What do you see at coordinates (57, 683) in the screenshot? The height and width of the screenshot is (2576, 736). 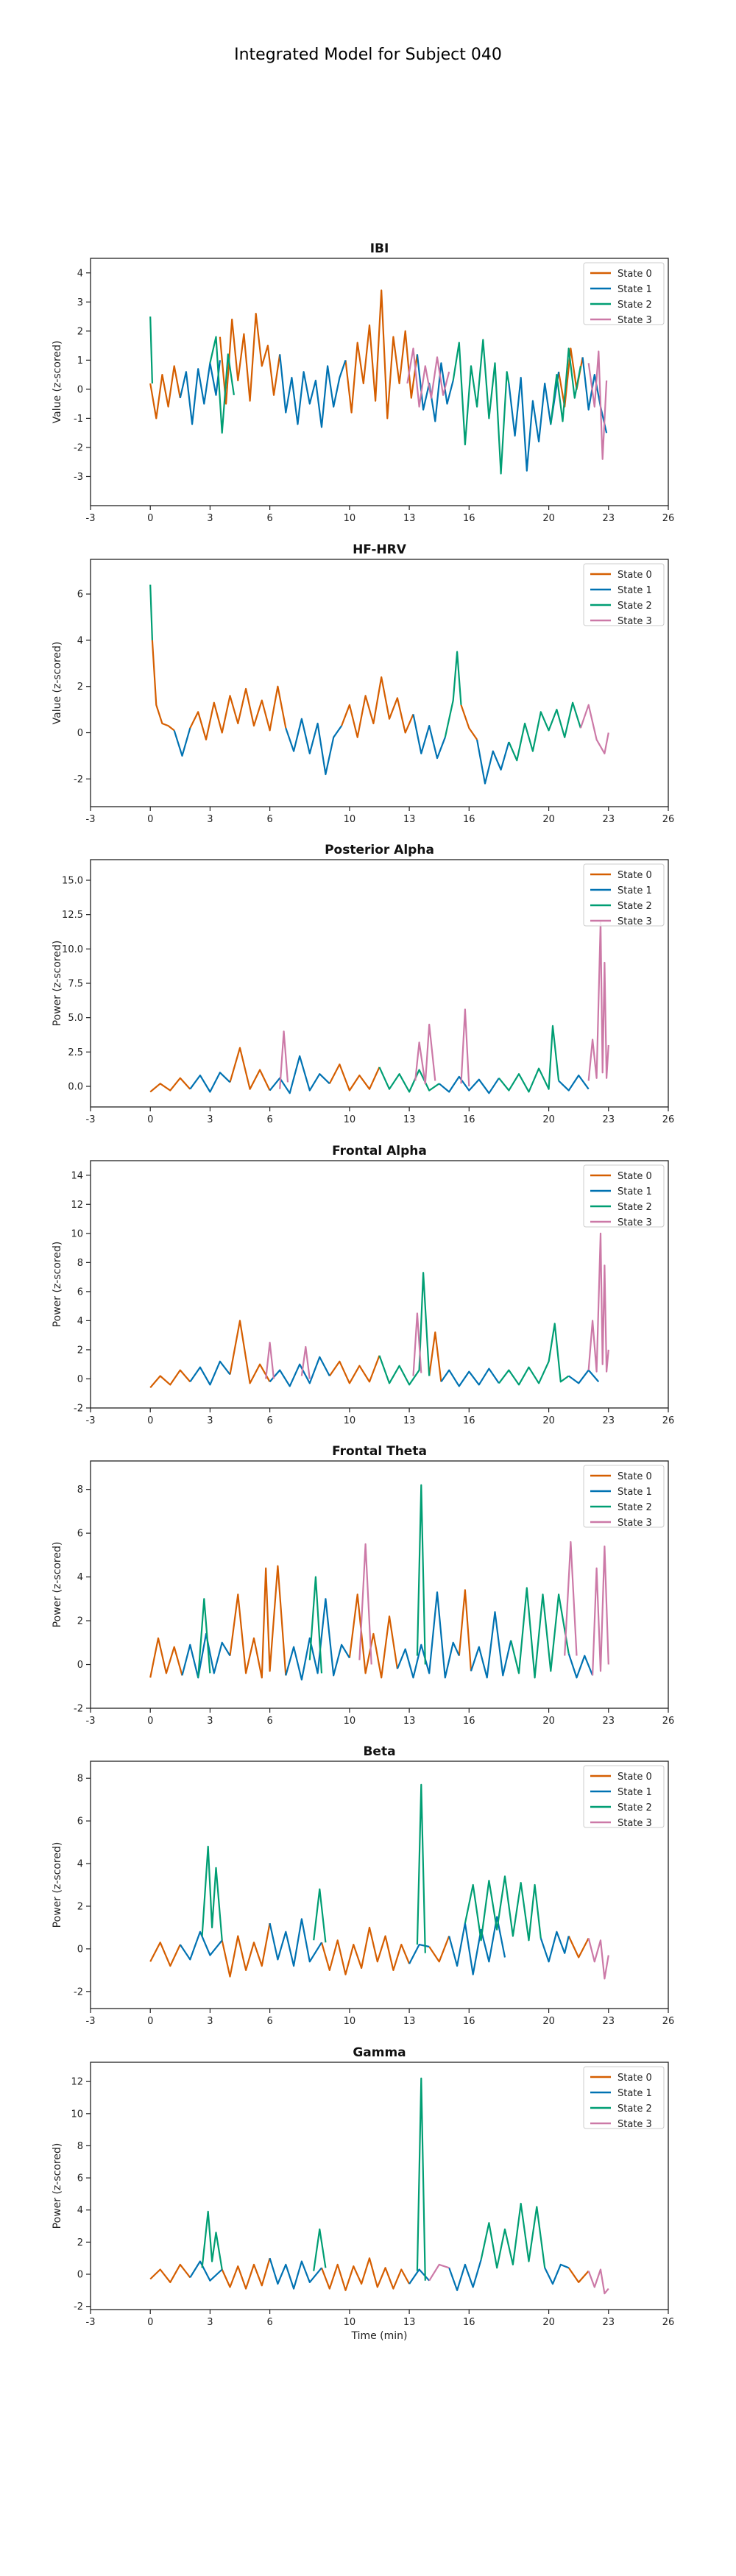 I see `y-axis-label: Value (z-scored)` at bounding box center [57, 683].